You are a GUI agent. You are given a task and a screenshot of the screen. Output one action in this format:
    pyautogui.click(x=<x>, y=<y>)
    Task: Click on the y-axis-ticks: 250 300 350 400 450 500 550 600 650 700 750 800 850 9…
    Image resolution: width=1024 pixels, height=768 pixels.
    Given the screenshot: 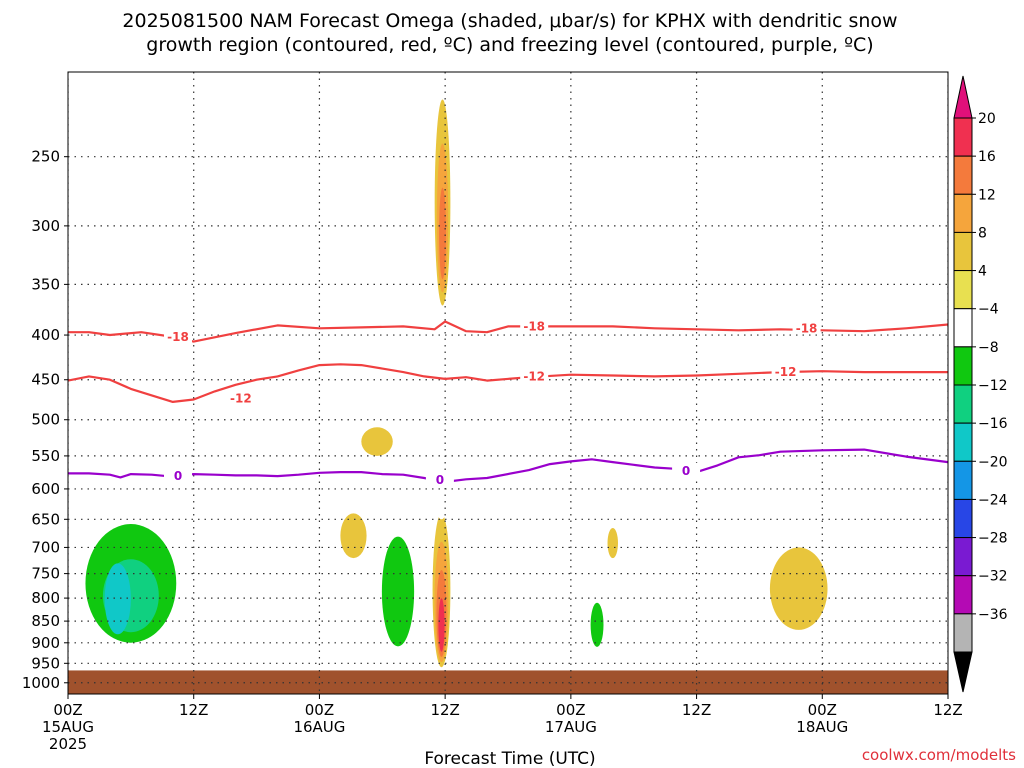 What is the action you would take?
    pyautogui.click(x=45, y=420)
    